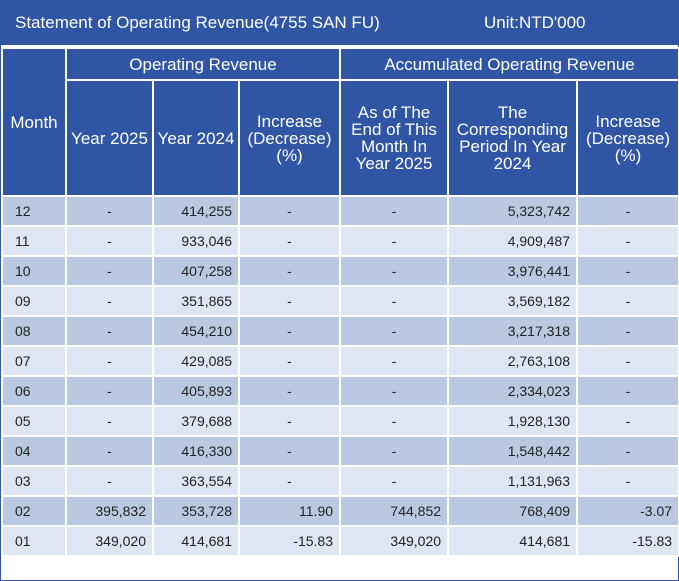 Image resolution: width=679 pixels, height=581 pixels. I want to click on accumulated-2024-cell: 4,909,487, so click(513, 241).